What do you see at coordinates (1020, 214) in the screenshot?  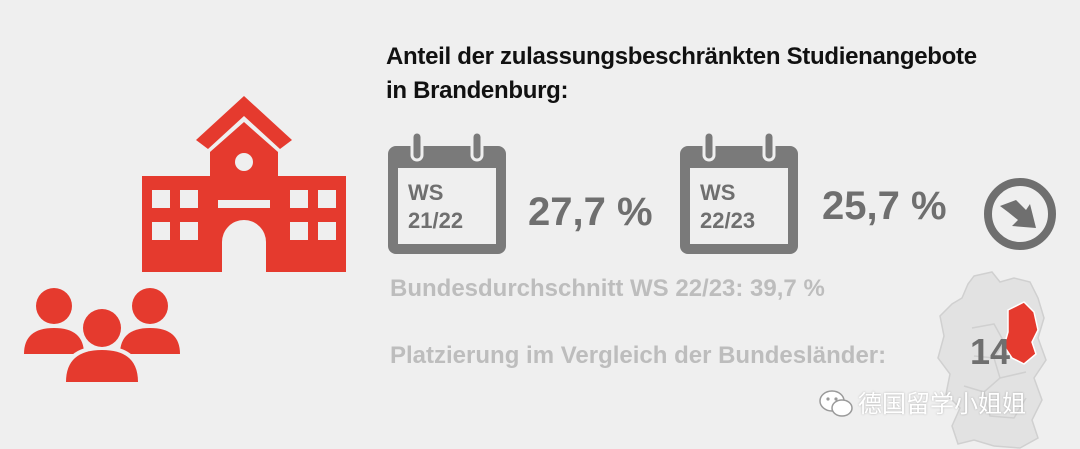 I see `arrow-down-right-icon` at bounding box center [1020, 214].